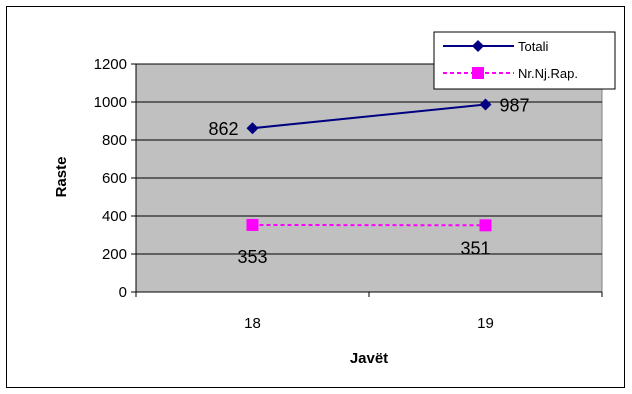 The height and width of the screenshot is (394, 632). Describe the element at coordinates (114, 140) in the screenshot. I see `y-tick-label: 800` at that location.